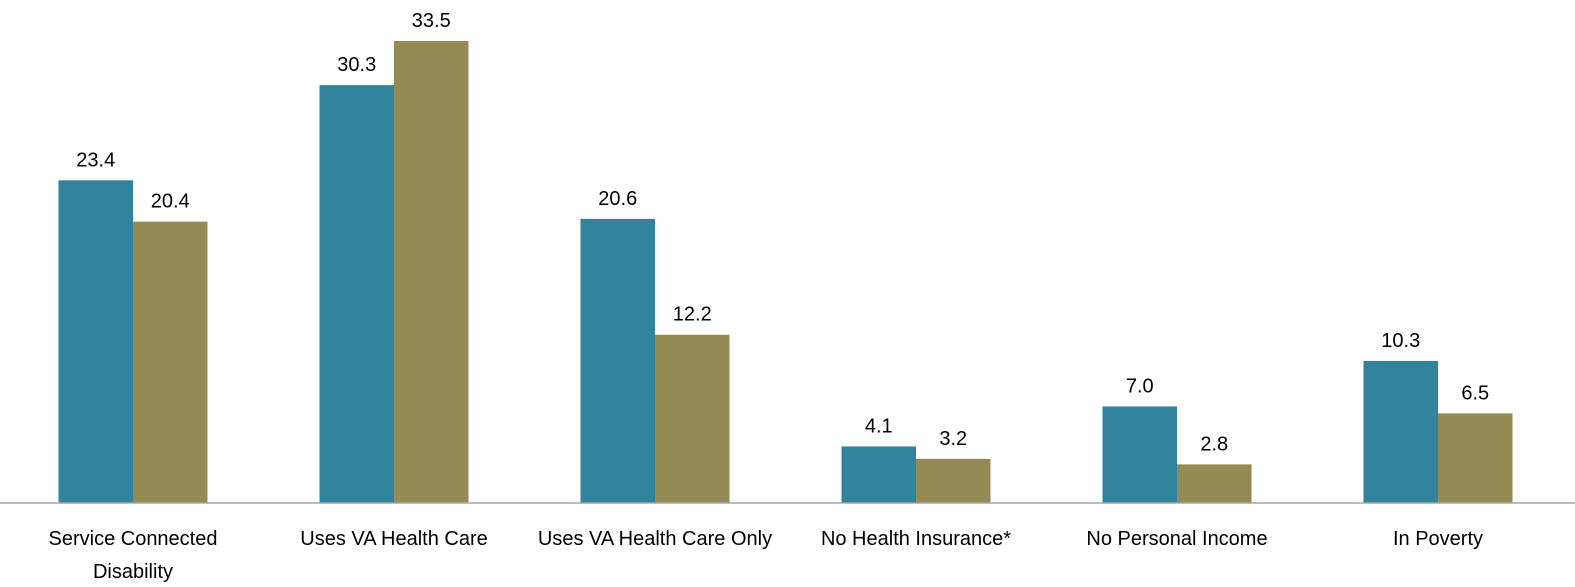 This screenshot has height=587, width=1575. Describe the element at coordinates (95, 160) in the screenshot. I see `value-label: 23.4` at that location.